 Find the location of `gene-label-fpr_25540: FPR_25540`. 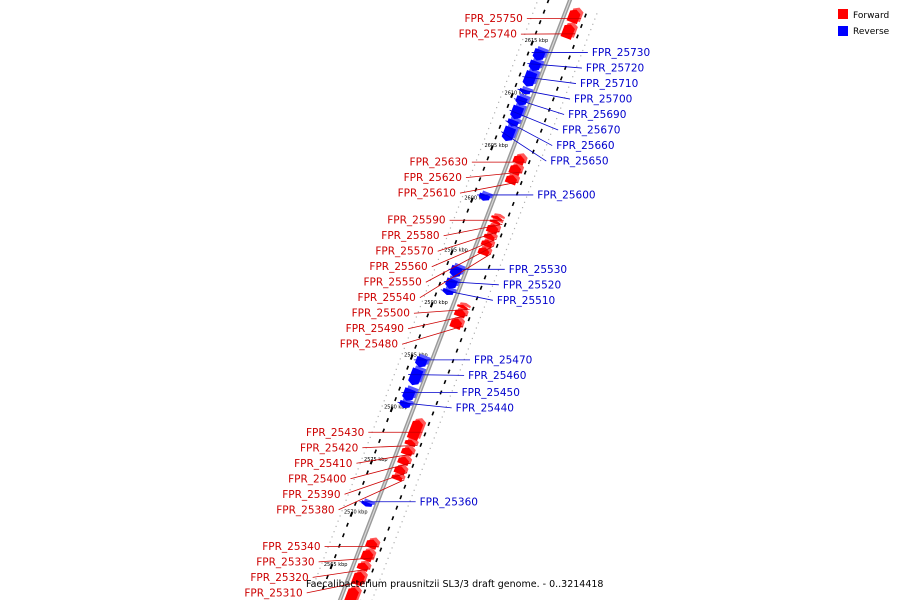

gene-label-fpr_25540: FPR_25540 is located at coordinates (387, 298).